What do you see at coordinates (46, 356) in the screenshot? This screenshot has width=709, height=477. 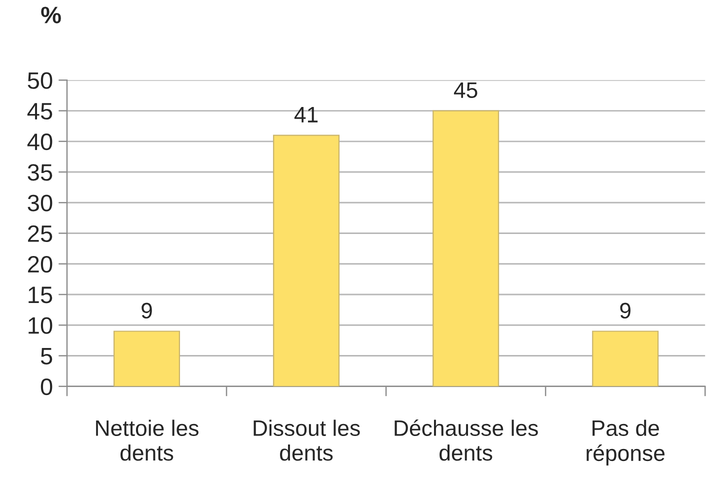 I see `y-tick-label: 5` at bounding box center [46, 356].